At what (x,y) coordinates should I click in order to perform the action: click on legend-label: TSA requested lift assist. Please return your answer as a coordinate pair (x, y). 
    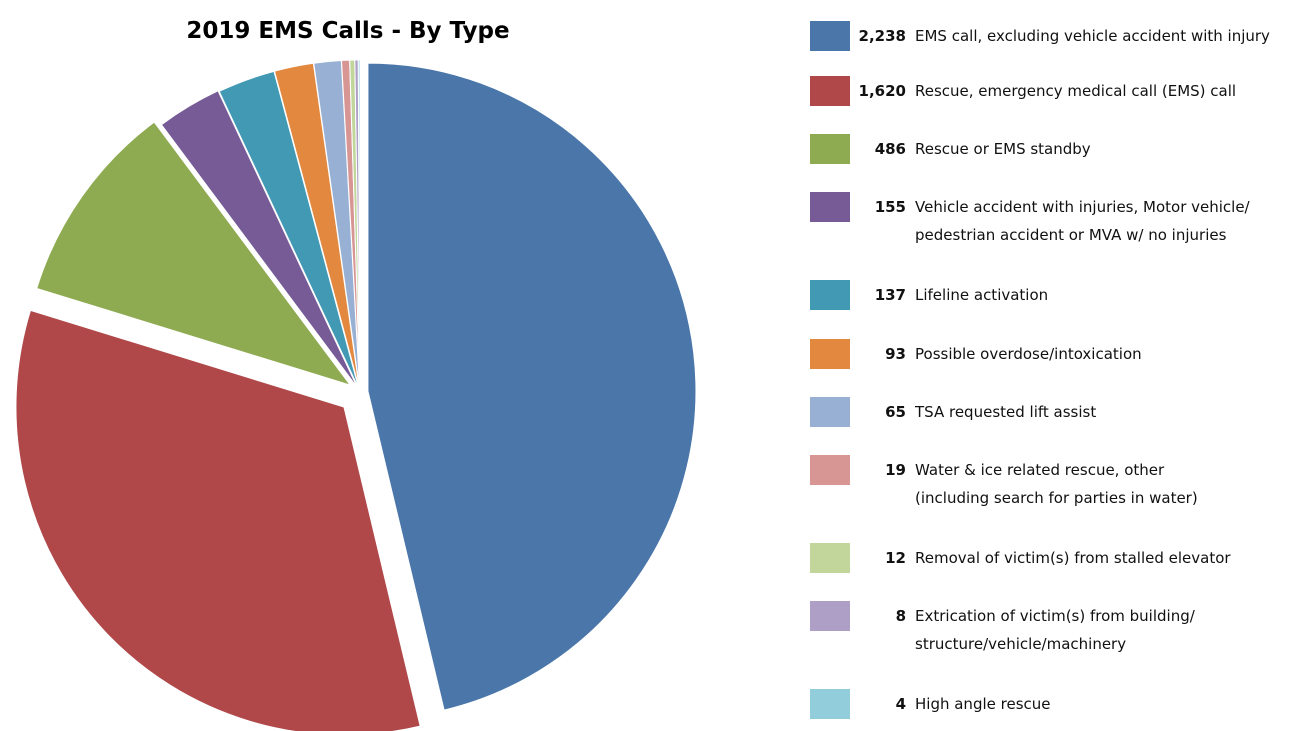
    Looking at the image, I should click on (1006, 412).